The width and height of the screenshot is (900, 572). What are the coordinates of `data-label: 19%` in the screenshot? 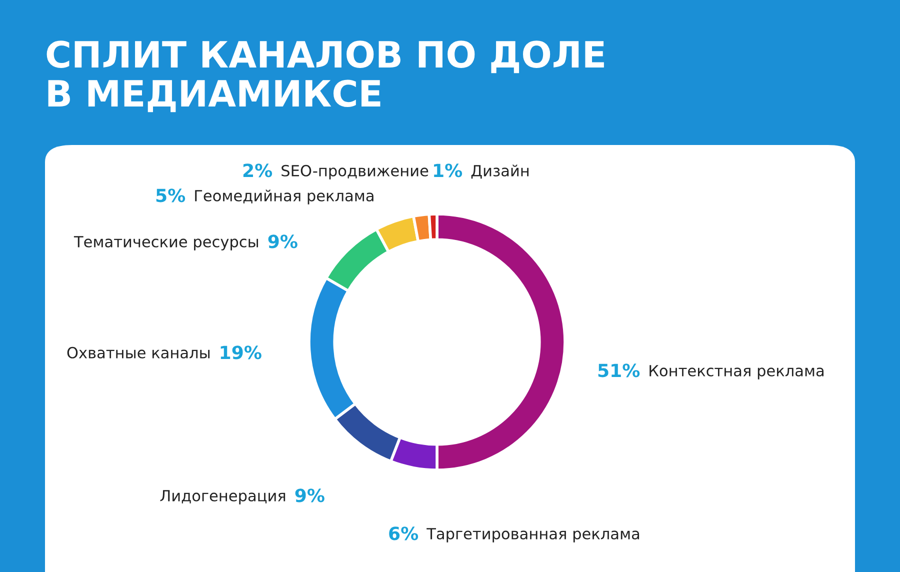 It's located at (241, 353).